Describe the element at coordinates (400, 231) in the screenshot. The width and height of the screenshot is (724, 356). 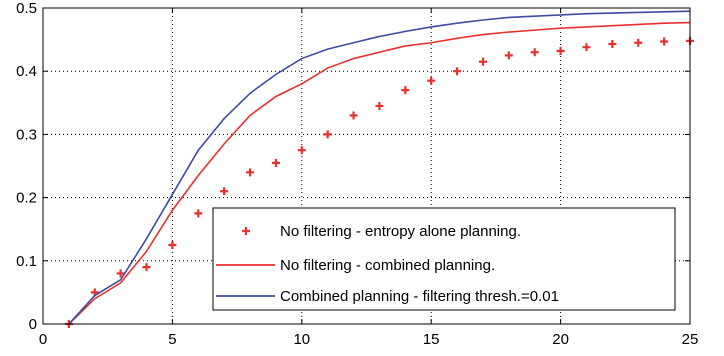
I see `legend-label-0: No filtering - entropy alone planning.` at that location.